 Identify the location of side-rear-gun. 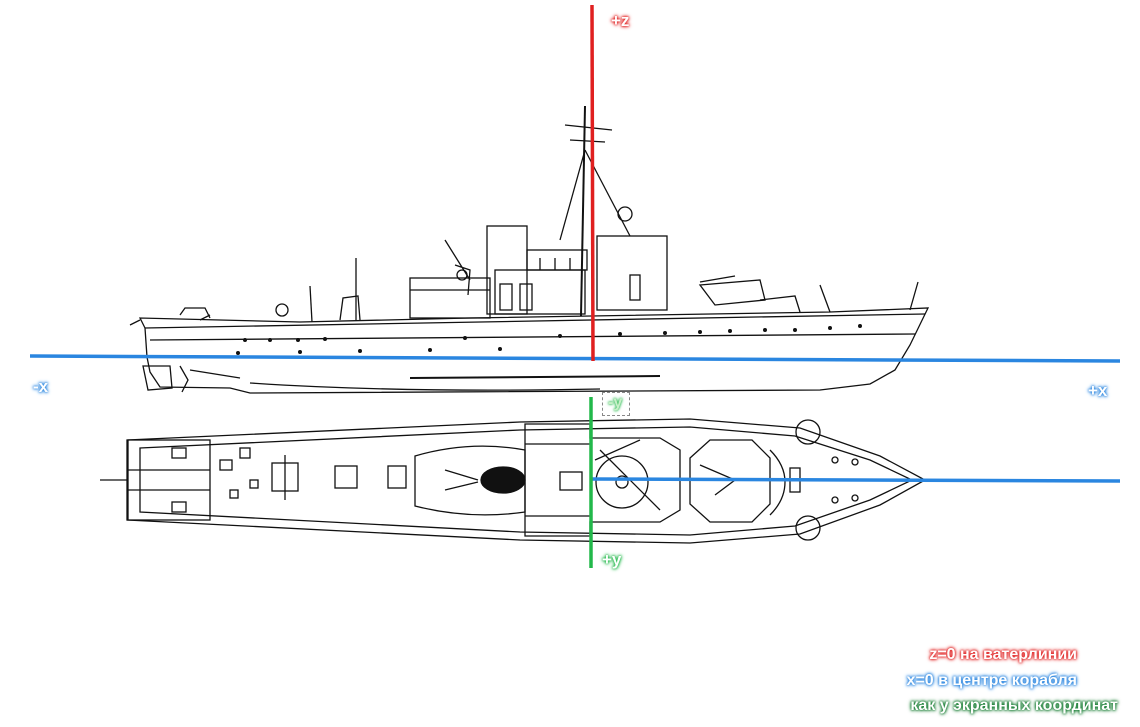
(732, 292).